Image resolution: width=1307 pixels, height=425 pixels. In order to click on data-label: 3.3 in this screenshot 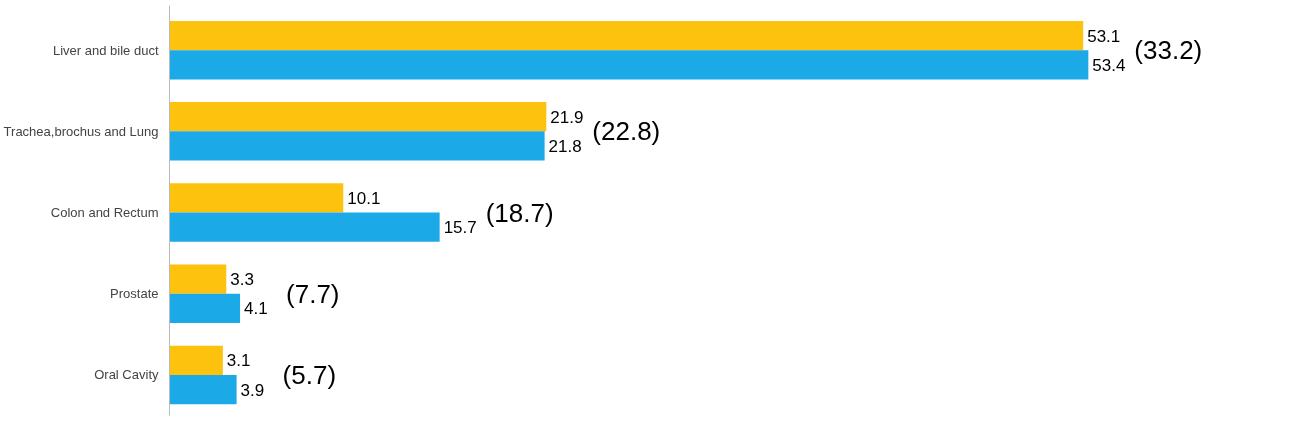, I will do `click(242, 280)`.